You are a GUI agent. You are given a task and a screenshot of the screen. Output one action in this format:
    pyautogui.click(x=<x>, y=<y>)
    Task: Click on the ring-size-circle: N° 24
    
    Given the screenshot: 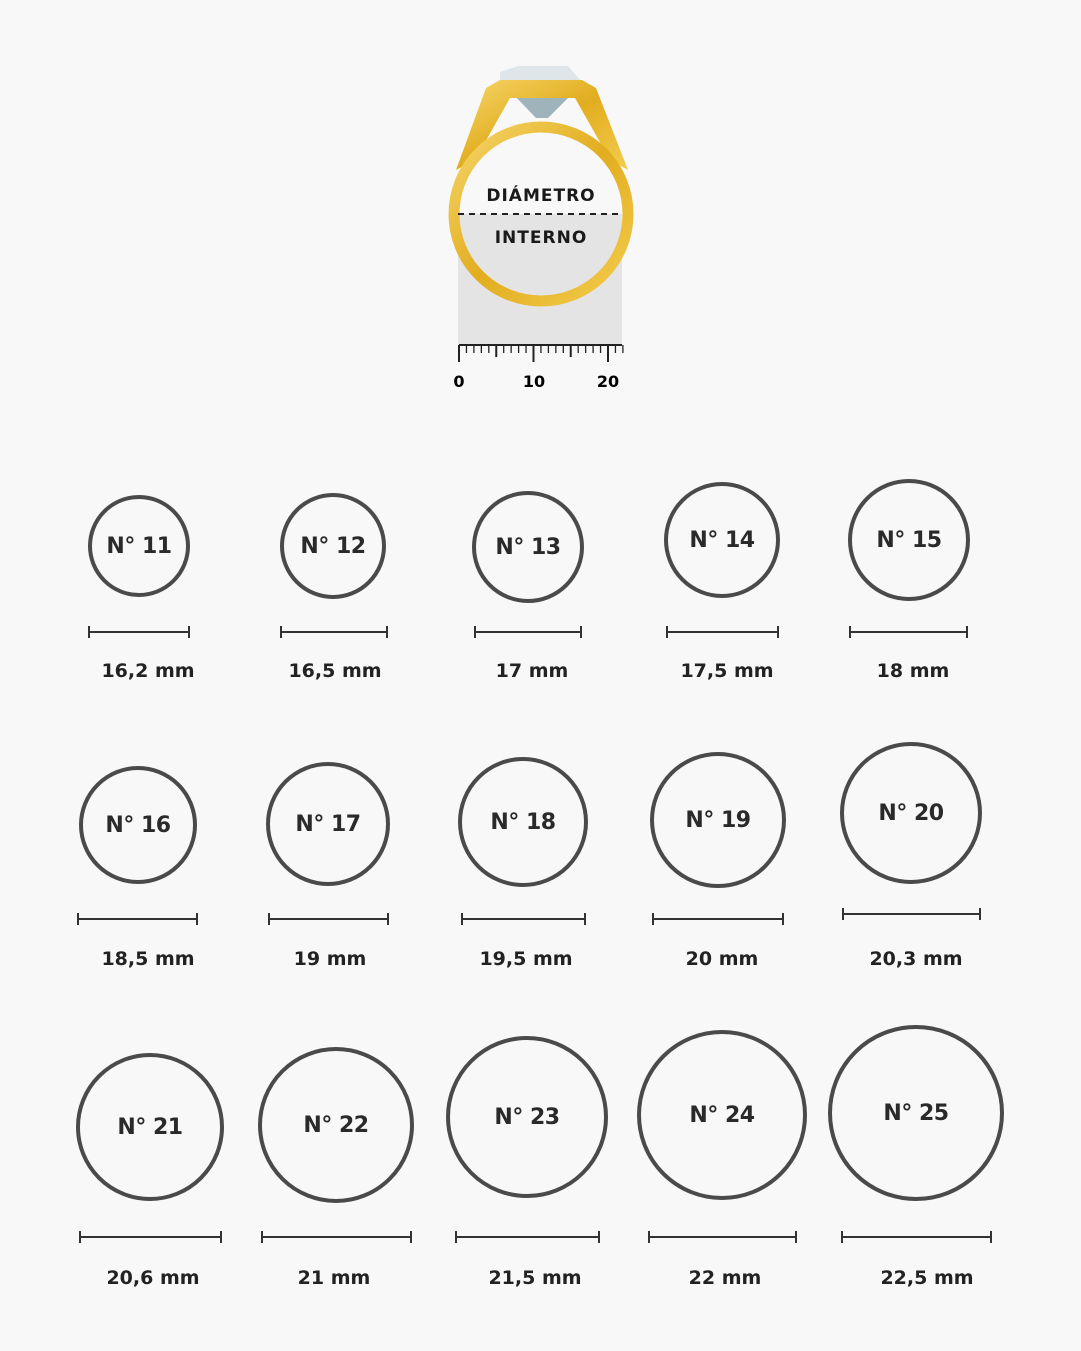 What is the action you would take?
    pyautogui.click(x=722, y=1115)
    